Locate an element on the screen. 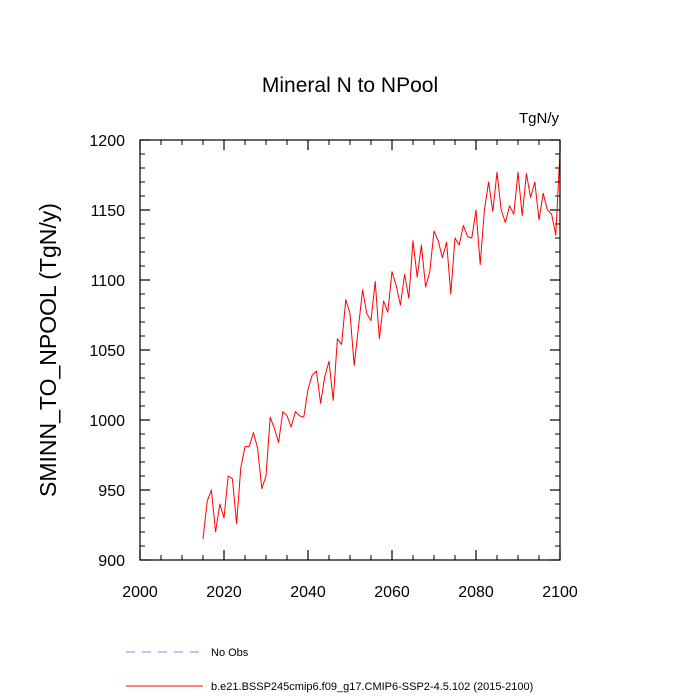 This screenshot has height=700, width=700. x-tick-label: 2100 is located at coordinates (560, 592).